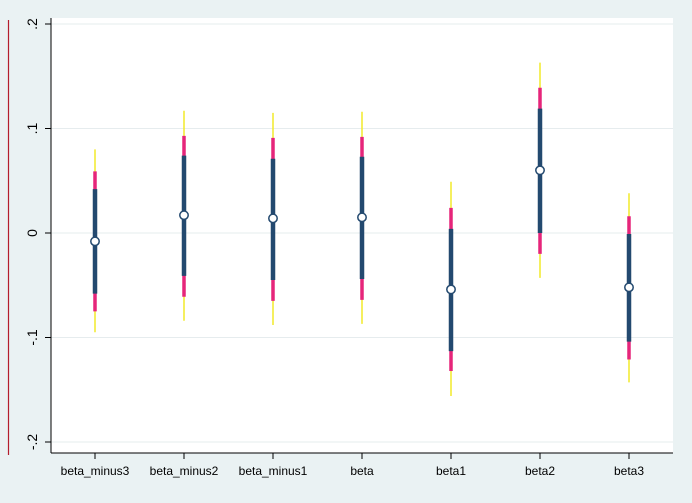 This screenshot has height=503, width=692. I want to click on y-tick-label: -.1, so click(32, 337).